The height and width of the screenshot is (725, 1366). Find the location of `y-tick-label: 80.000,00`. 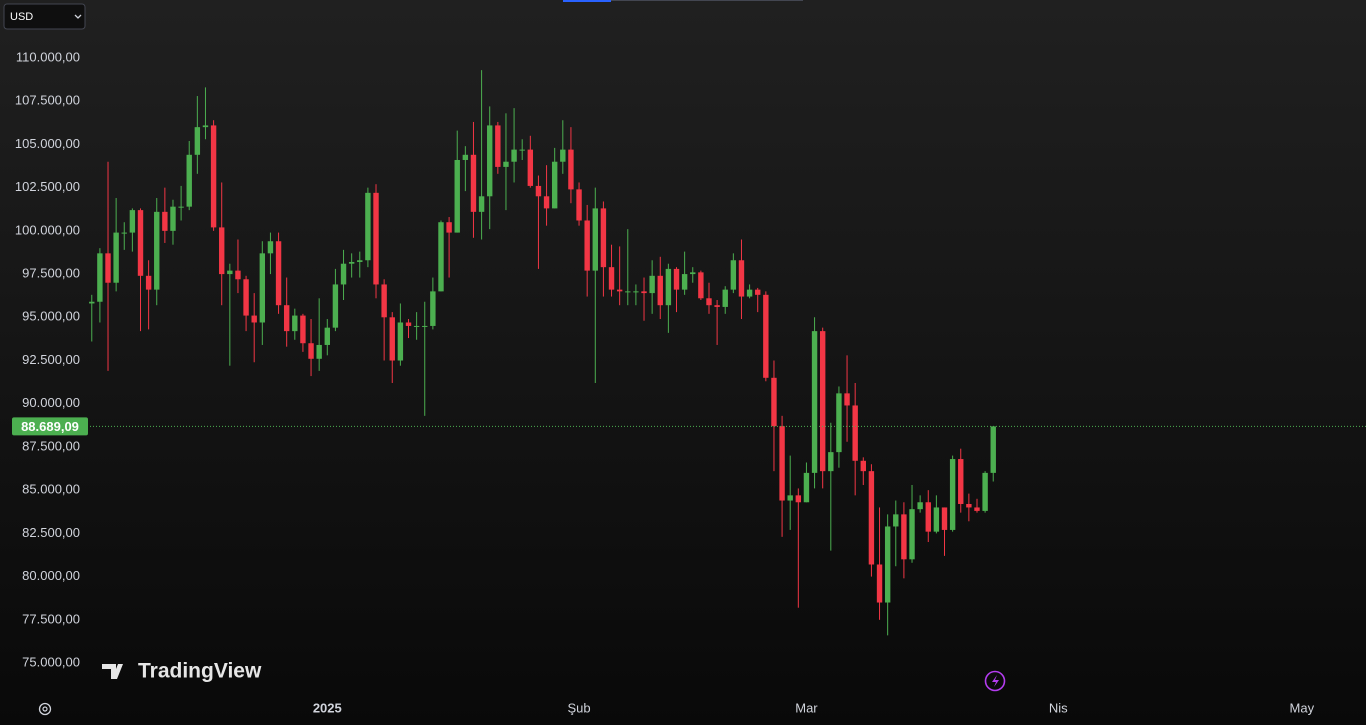

y-tick-label: 80.000,00 is located at coordinates (51, 575).